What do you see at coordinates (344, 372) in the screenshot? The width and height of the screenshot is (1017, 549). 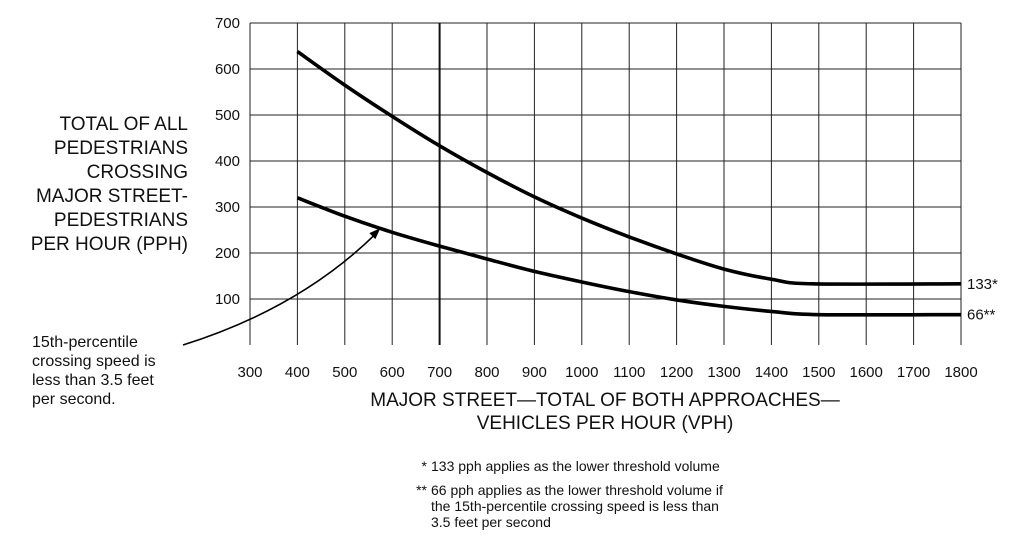 I see `x-tick-label: 500` at bounding box center [344, 372].